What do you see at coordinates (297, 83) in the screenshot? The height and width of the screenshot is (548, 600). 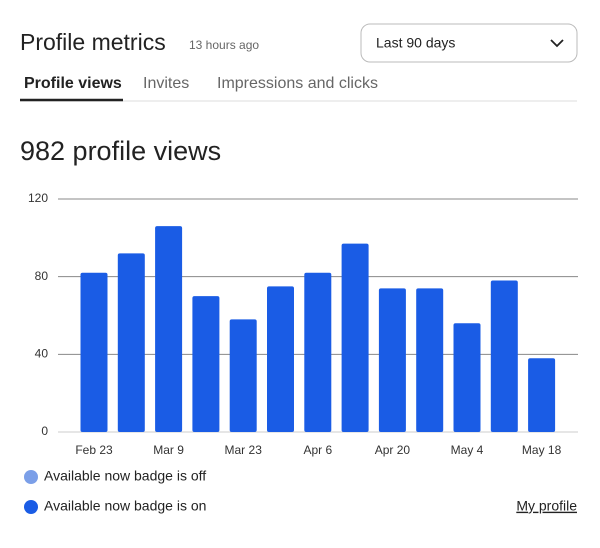 I see `tab: Impressions and clicks` at bounding box center [297, 83].